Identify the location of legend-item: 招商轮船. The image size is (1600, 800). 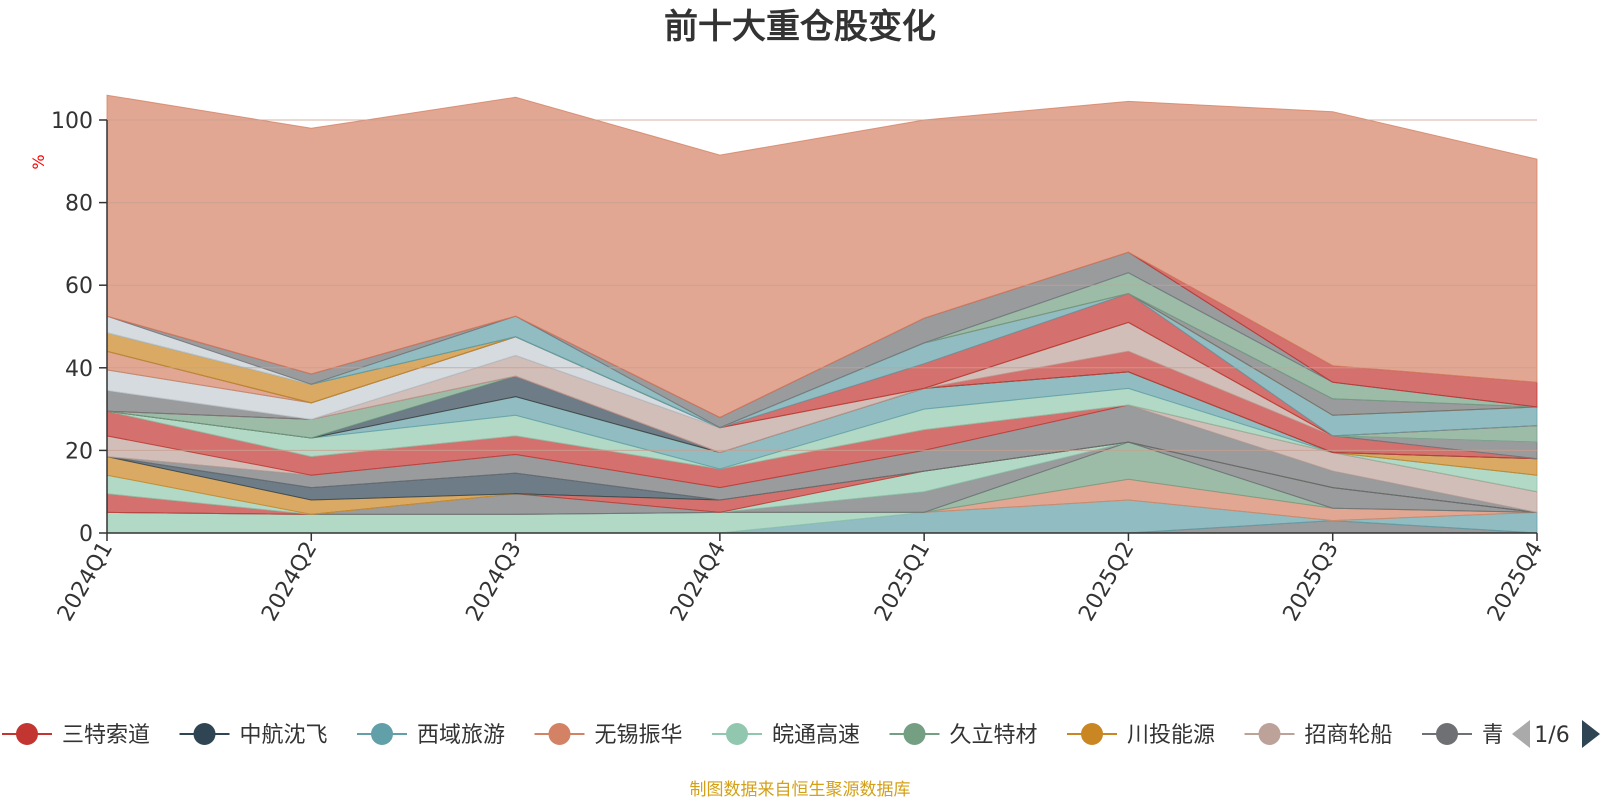
(1318, 735).